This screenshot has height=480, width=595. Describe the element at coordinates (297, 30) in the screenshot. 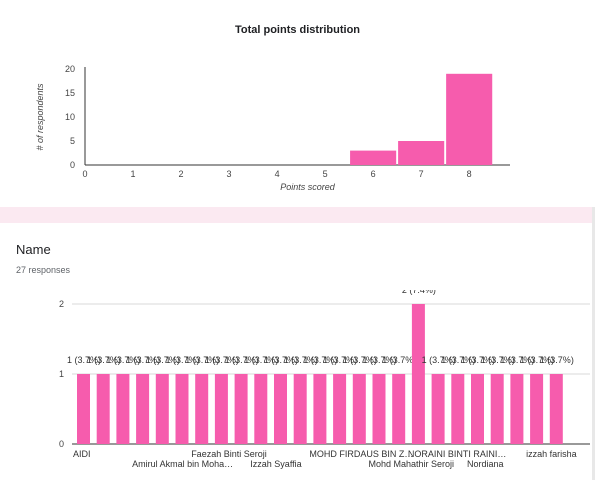

I see `points-chart-title: Total points distribution` at that location.